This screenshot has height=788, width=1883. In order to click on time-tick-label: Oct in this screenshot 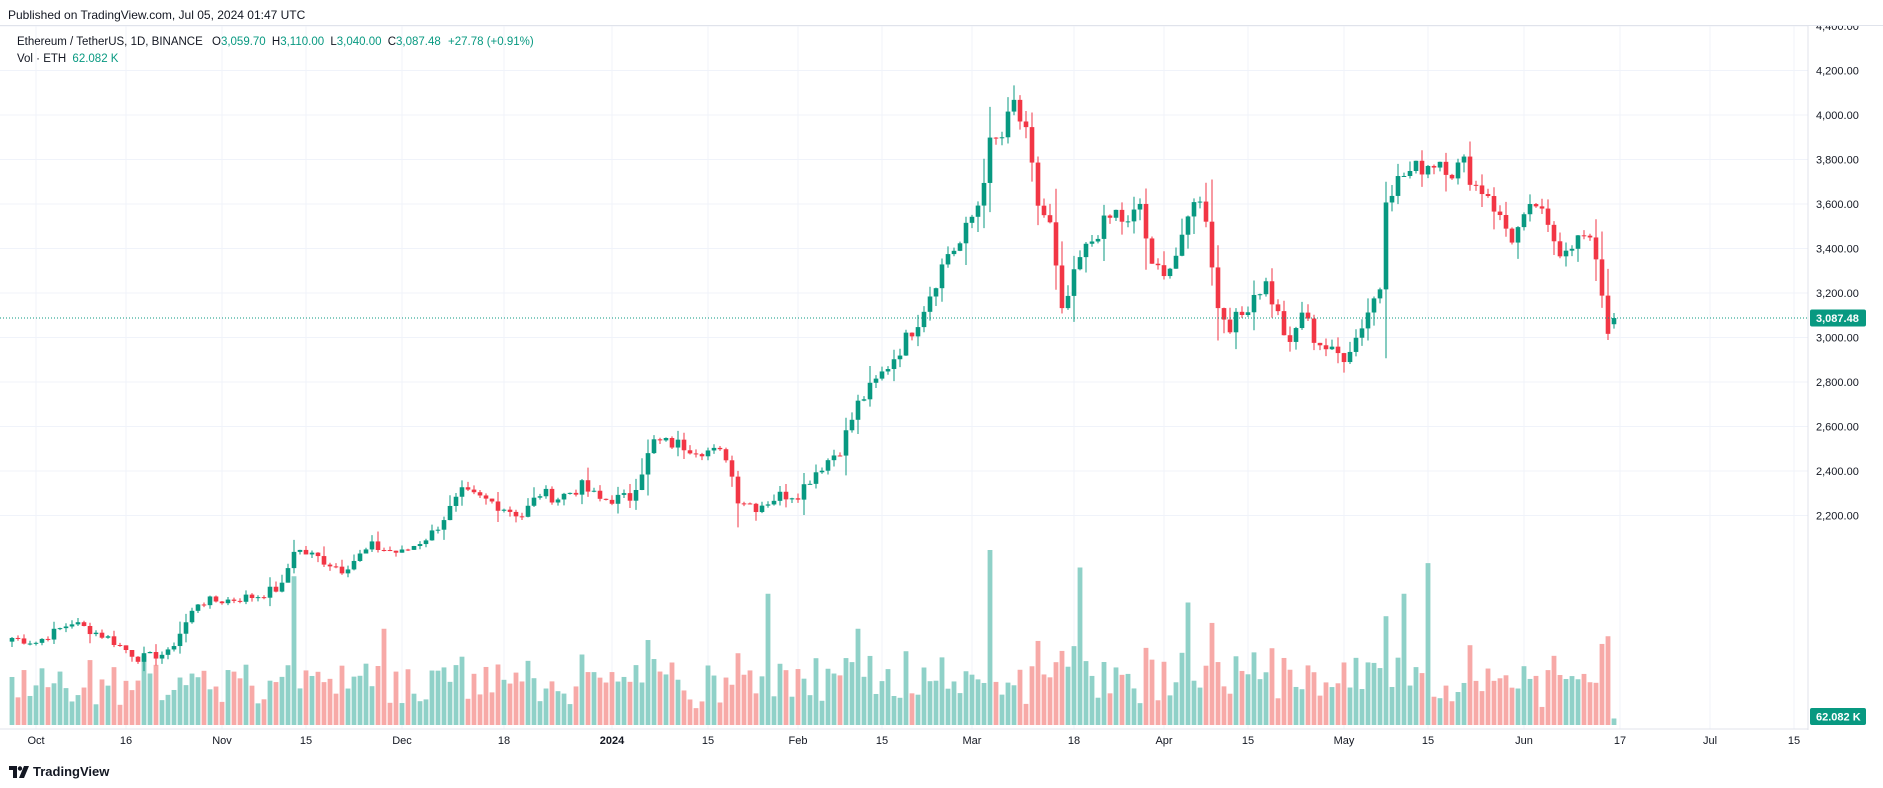, I will do `click(35, 741)`.